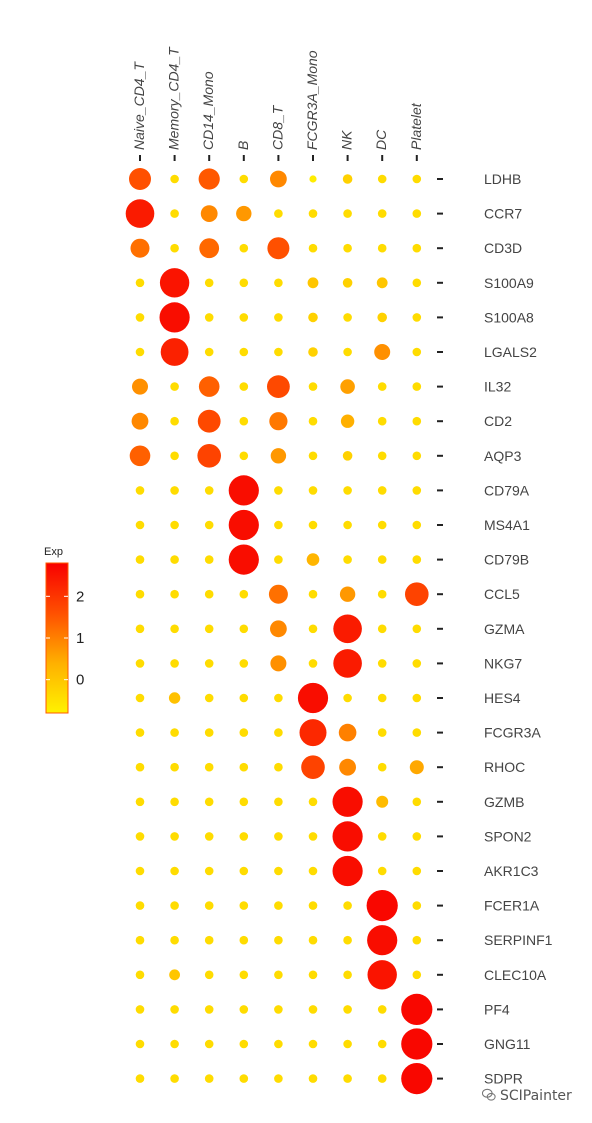 This screenshot has height=1123, width=592. I want to click on x-tick-label: Naive_CD4_T, so click(139, 105).